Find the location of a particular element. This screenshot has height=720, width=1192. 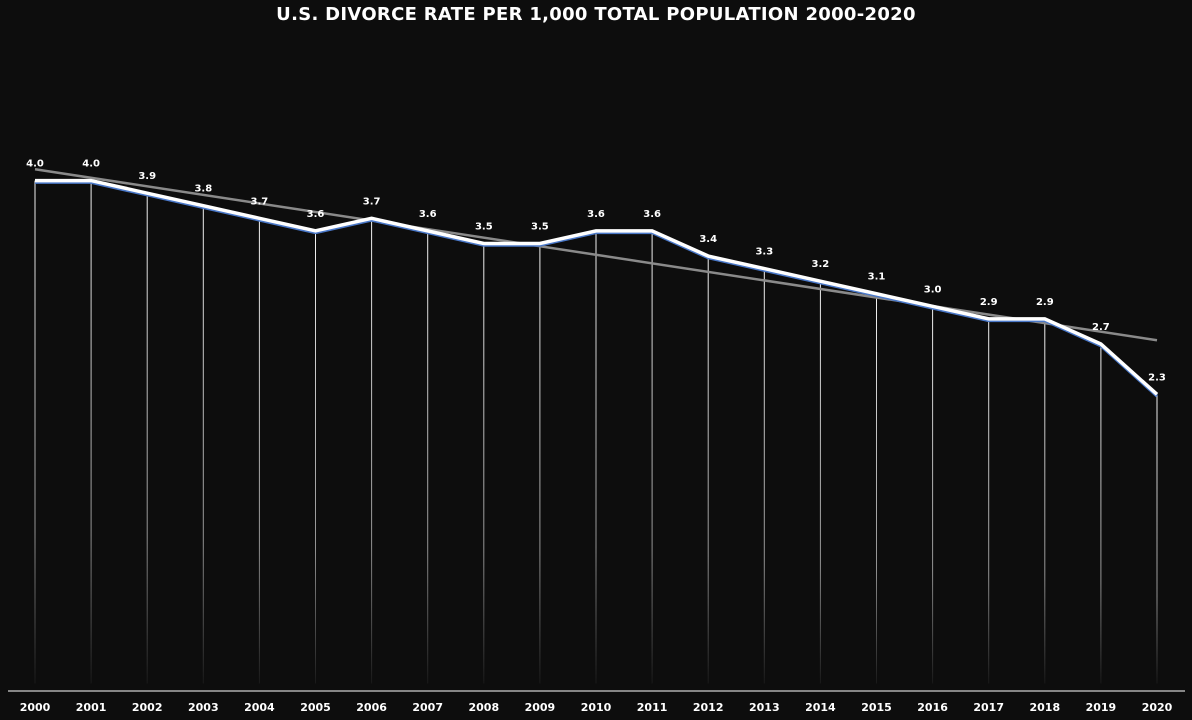

data-label-2001: 4.0 is located at coordinates (91, 164).